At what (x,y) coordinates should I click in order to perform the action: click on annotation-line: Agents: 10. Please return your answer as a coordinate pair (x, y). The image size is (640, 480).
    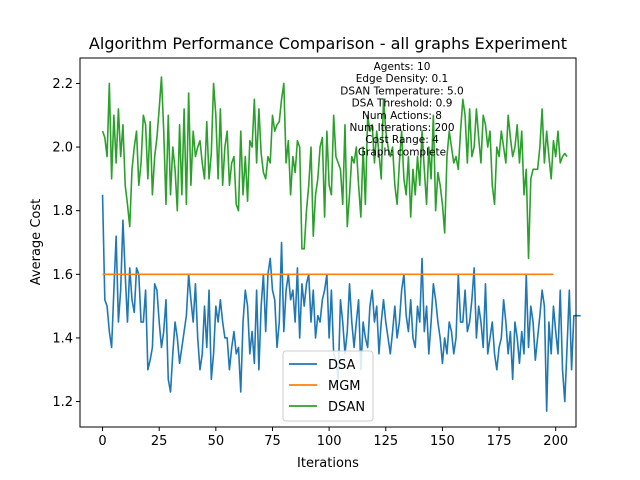
    Looking at the image, I should click on (402, 67).